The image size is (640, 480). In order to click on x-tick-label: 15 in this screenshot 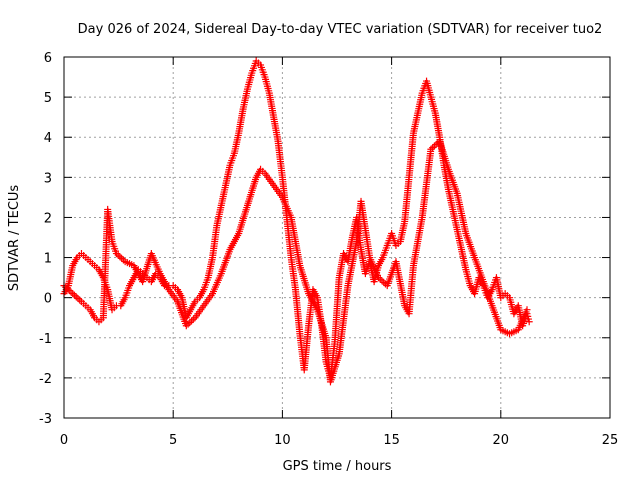, I will do `click(391, 440)`.